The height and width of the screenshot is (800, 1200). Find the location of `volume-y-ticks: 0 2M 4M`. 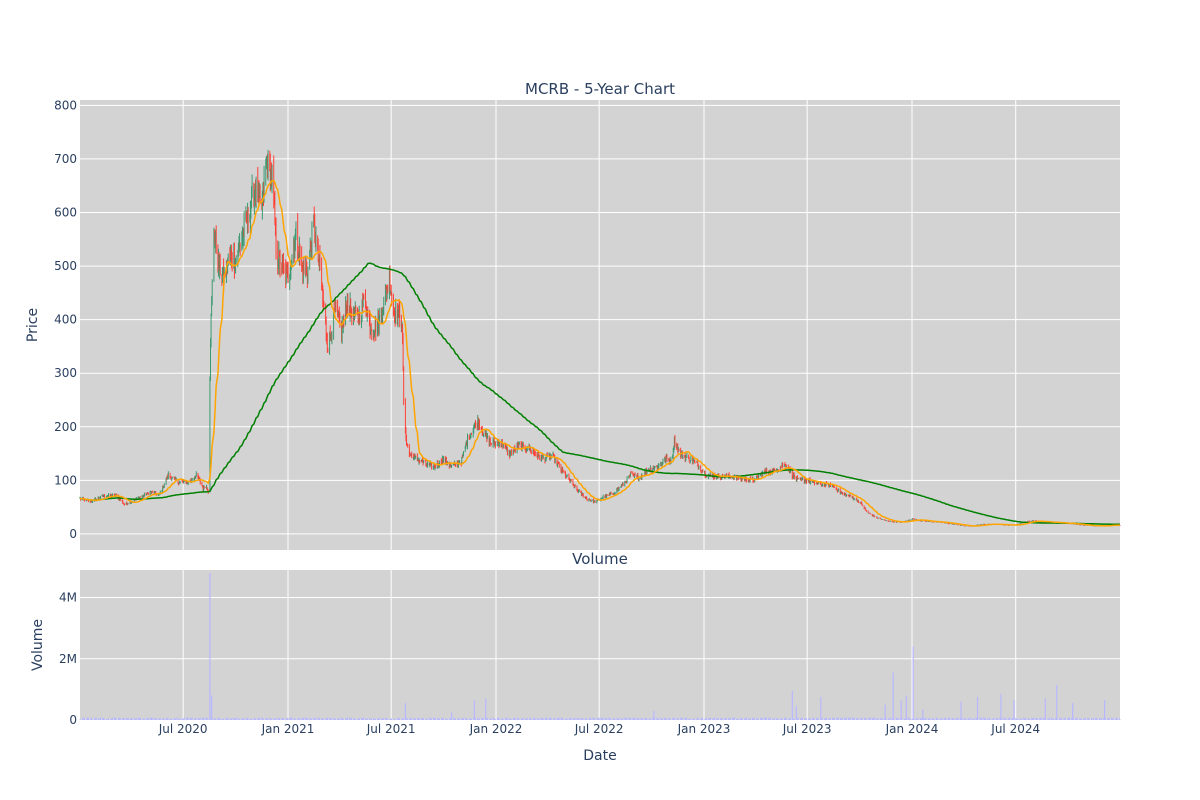

volume-y-ticks: 0 2M 4M is located at coordinates (68, 659).